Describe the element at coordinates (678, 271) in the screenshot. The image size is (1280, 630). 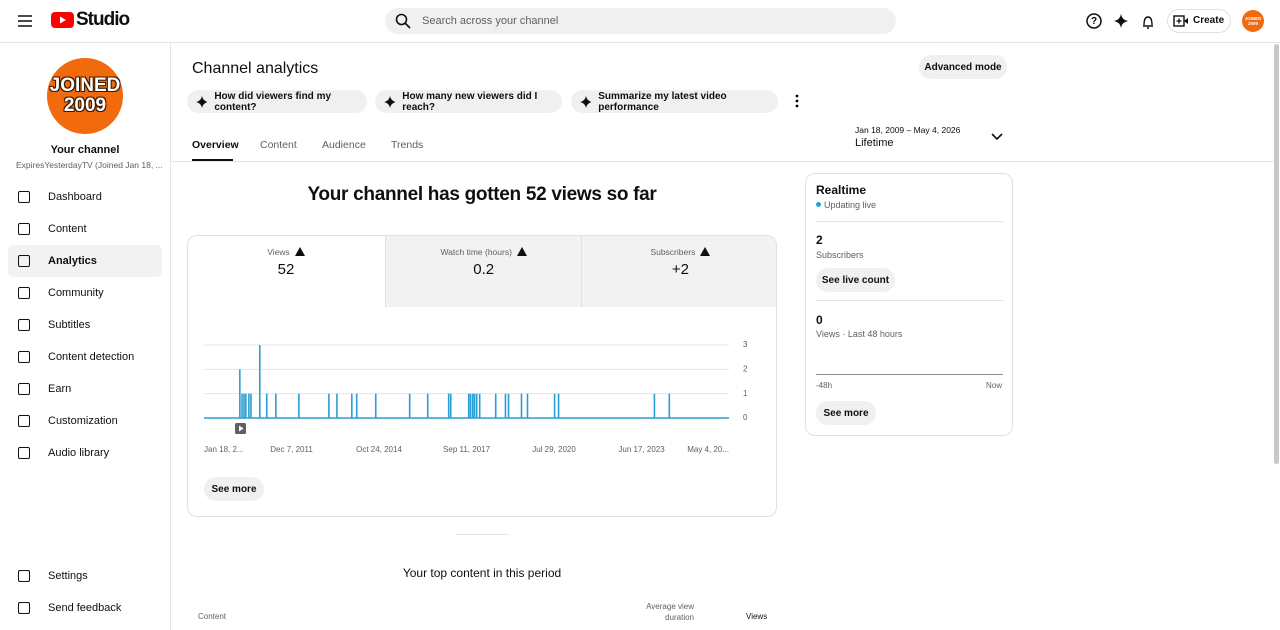
I see `metric-tab: Subscribers +2` at that location.